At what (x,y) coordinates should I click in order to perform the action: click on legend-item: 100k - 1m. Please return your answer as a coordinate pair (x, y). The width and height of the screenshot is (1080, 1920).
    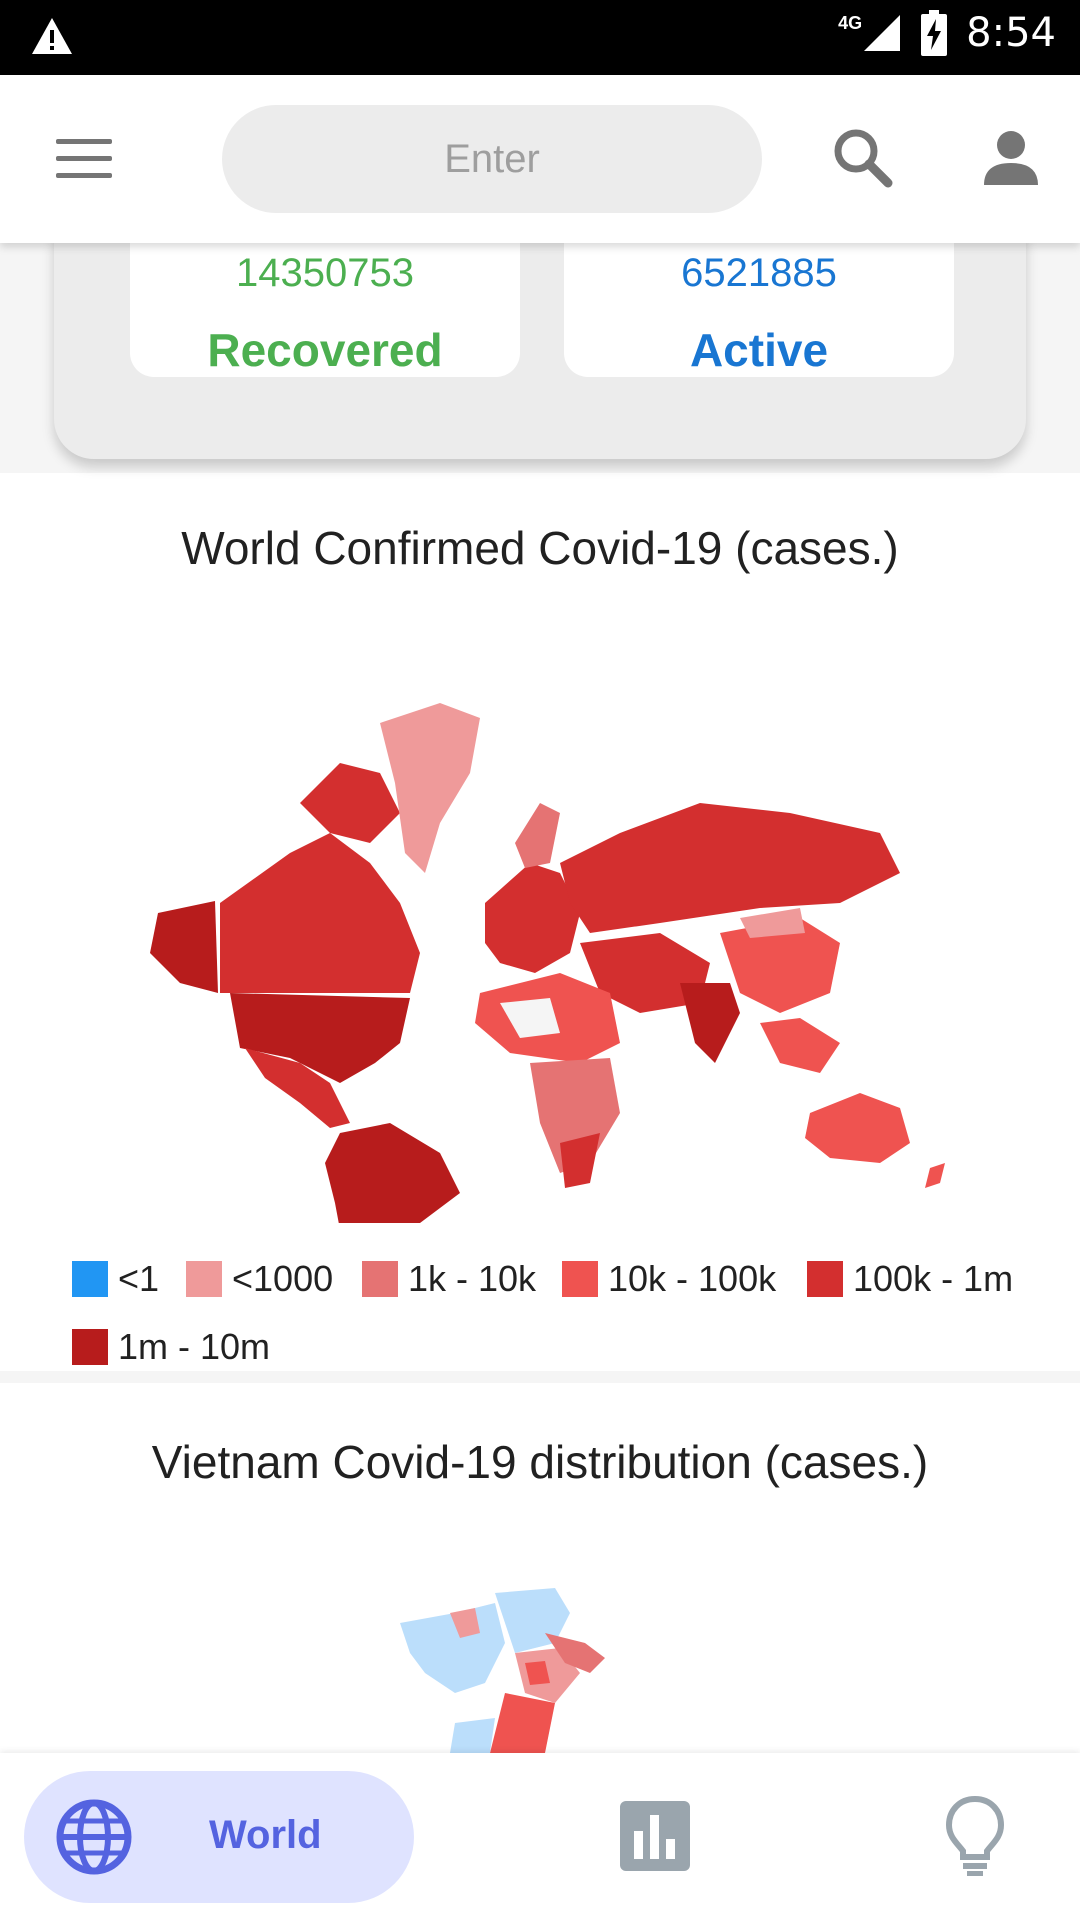
    Looking at the image, I should click on (910, 1279).